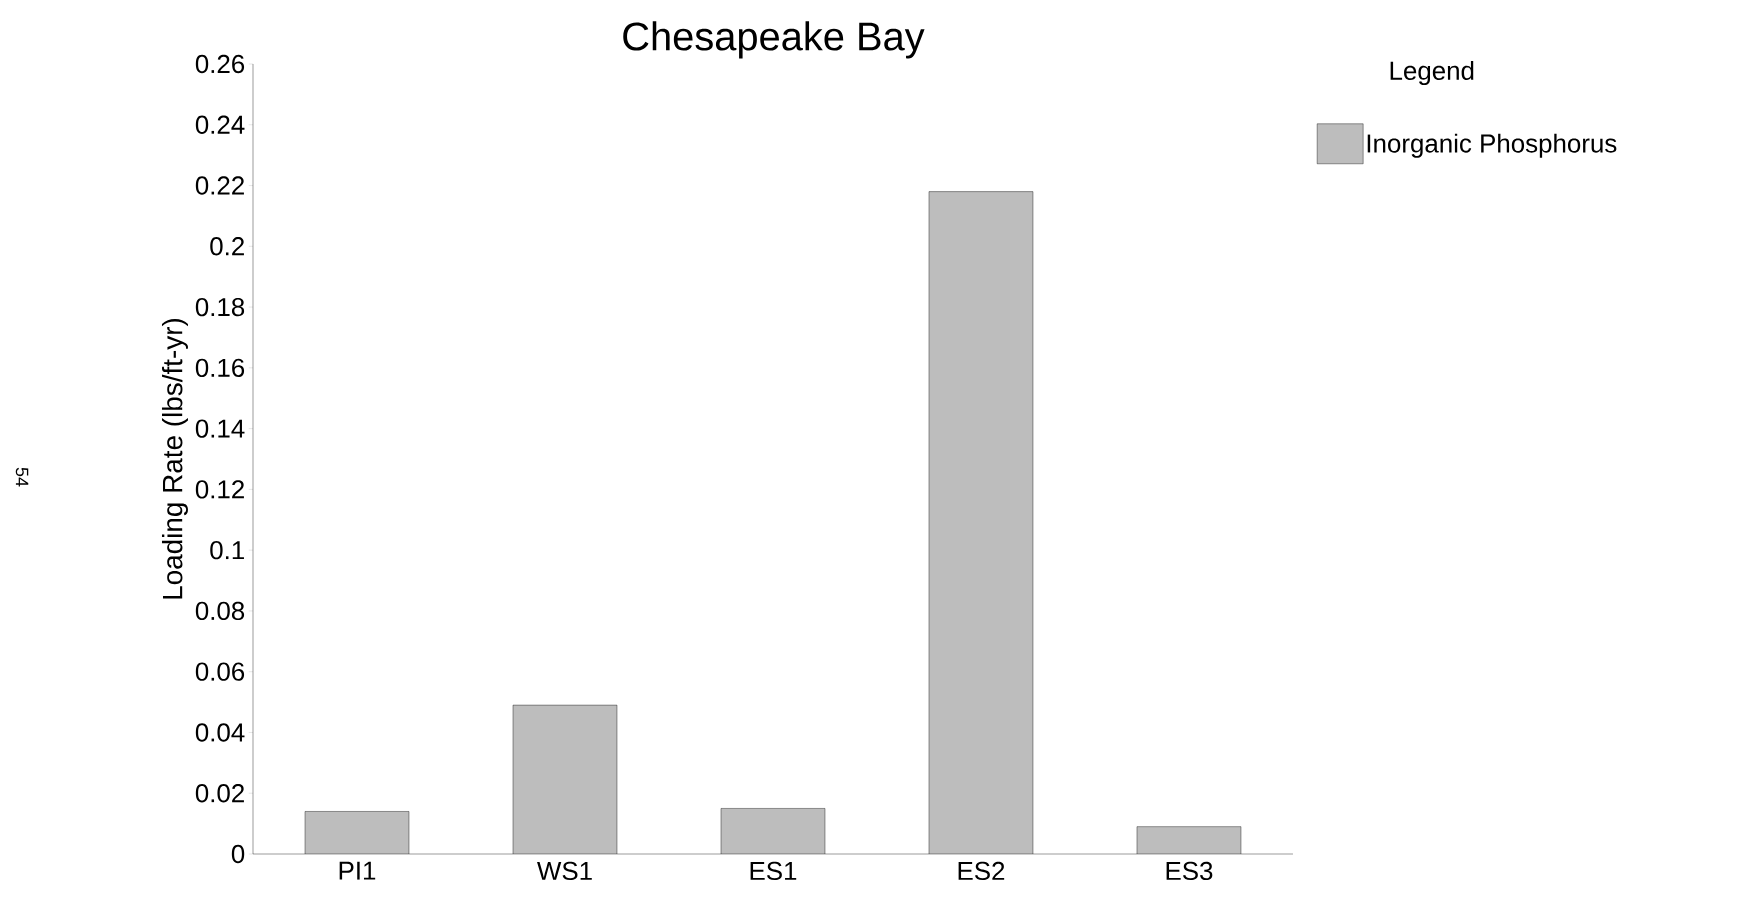 Image resolution: width=1739 pixels, height=911 pixels. What do you see at coordinates (220, 428) in the screenshot?
I see `y-tick-label: 0.14` at bounding box center [220, 428].